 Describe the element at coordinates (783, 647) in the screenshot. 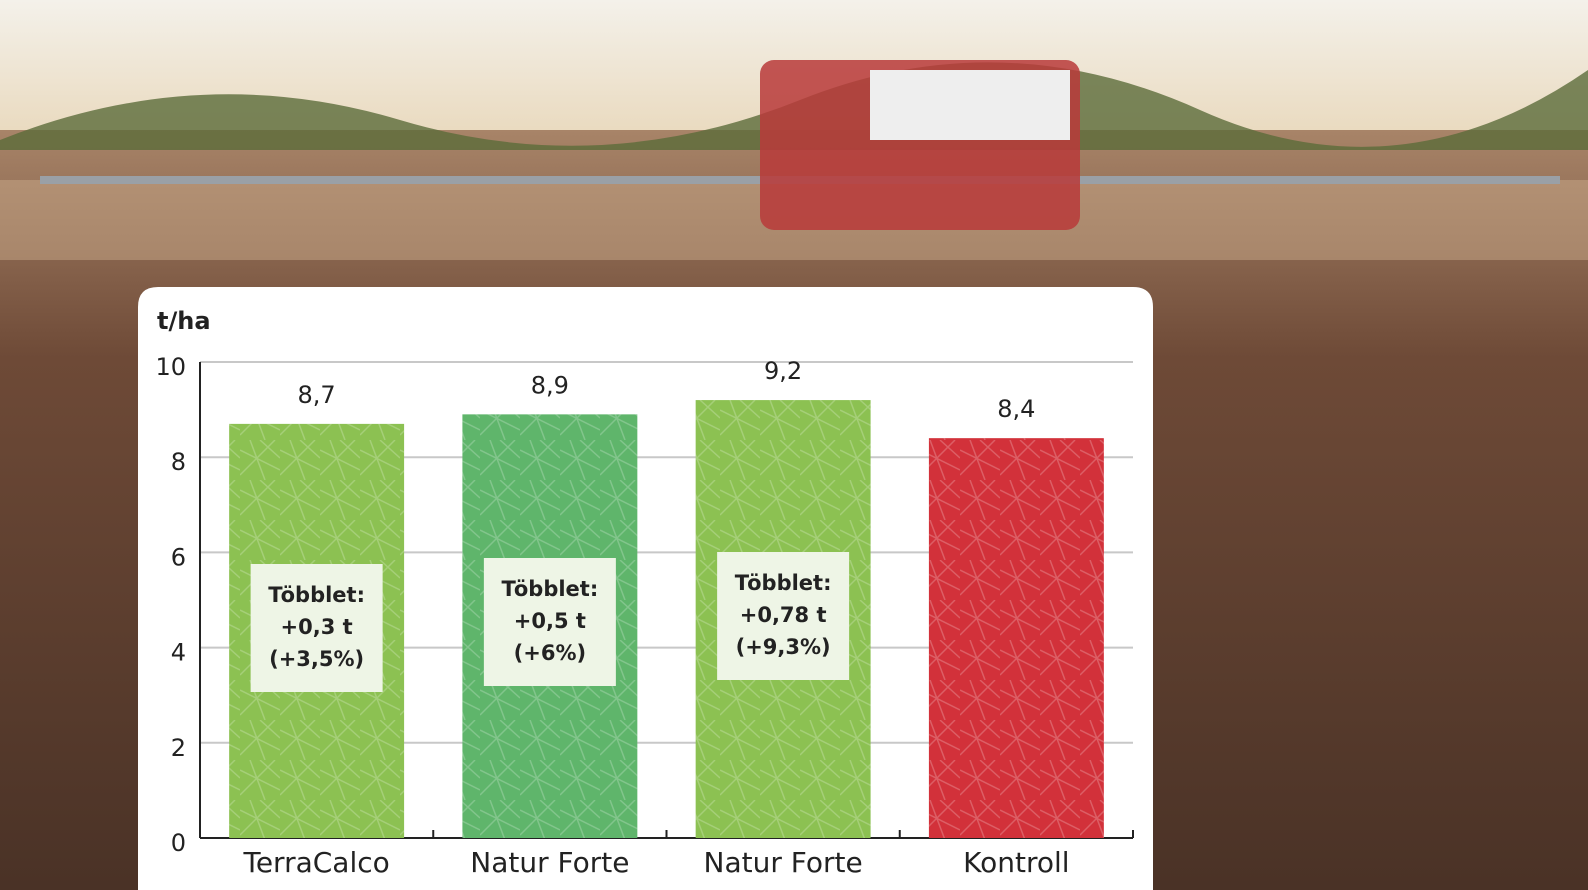

I see `annotation-text: (+9,3%)` at that location.